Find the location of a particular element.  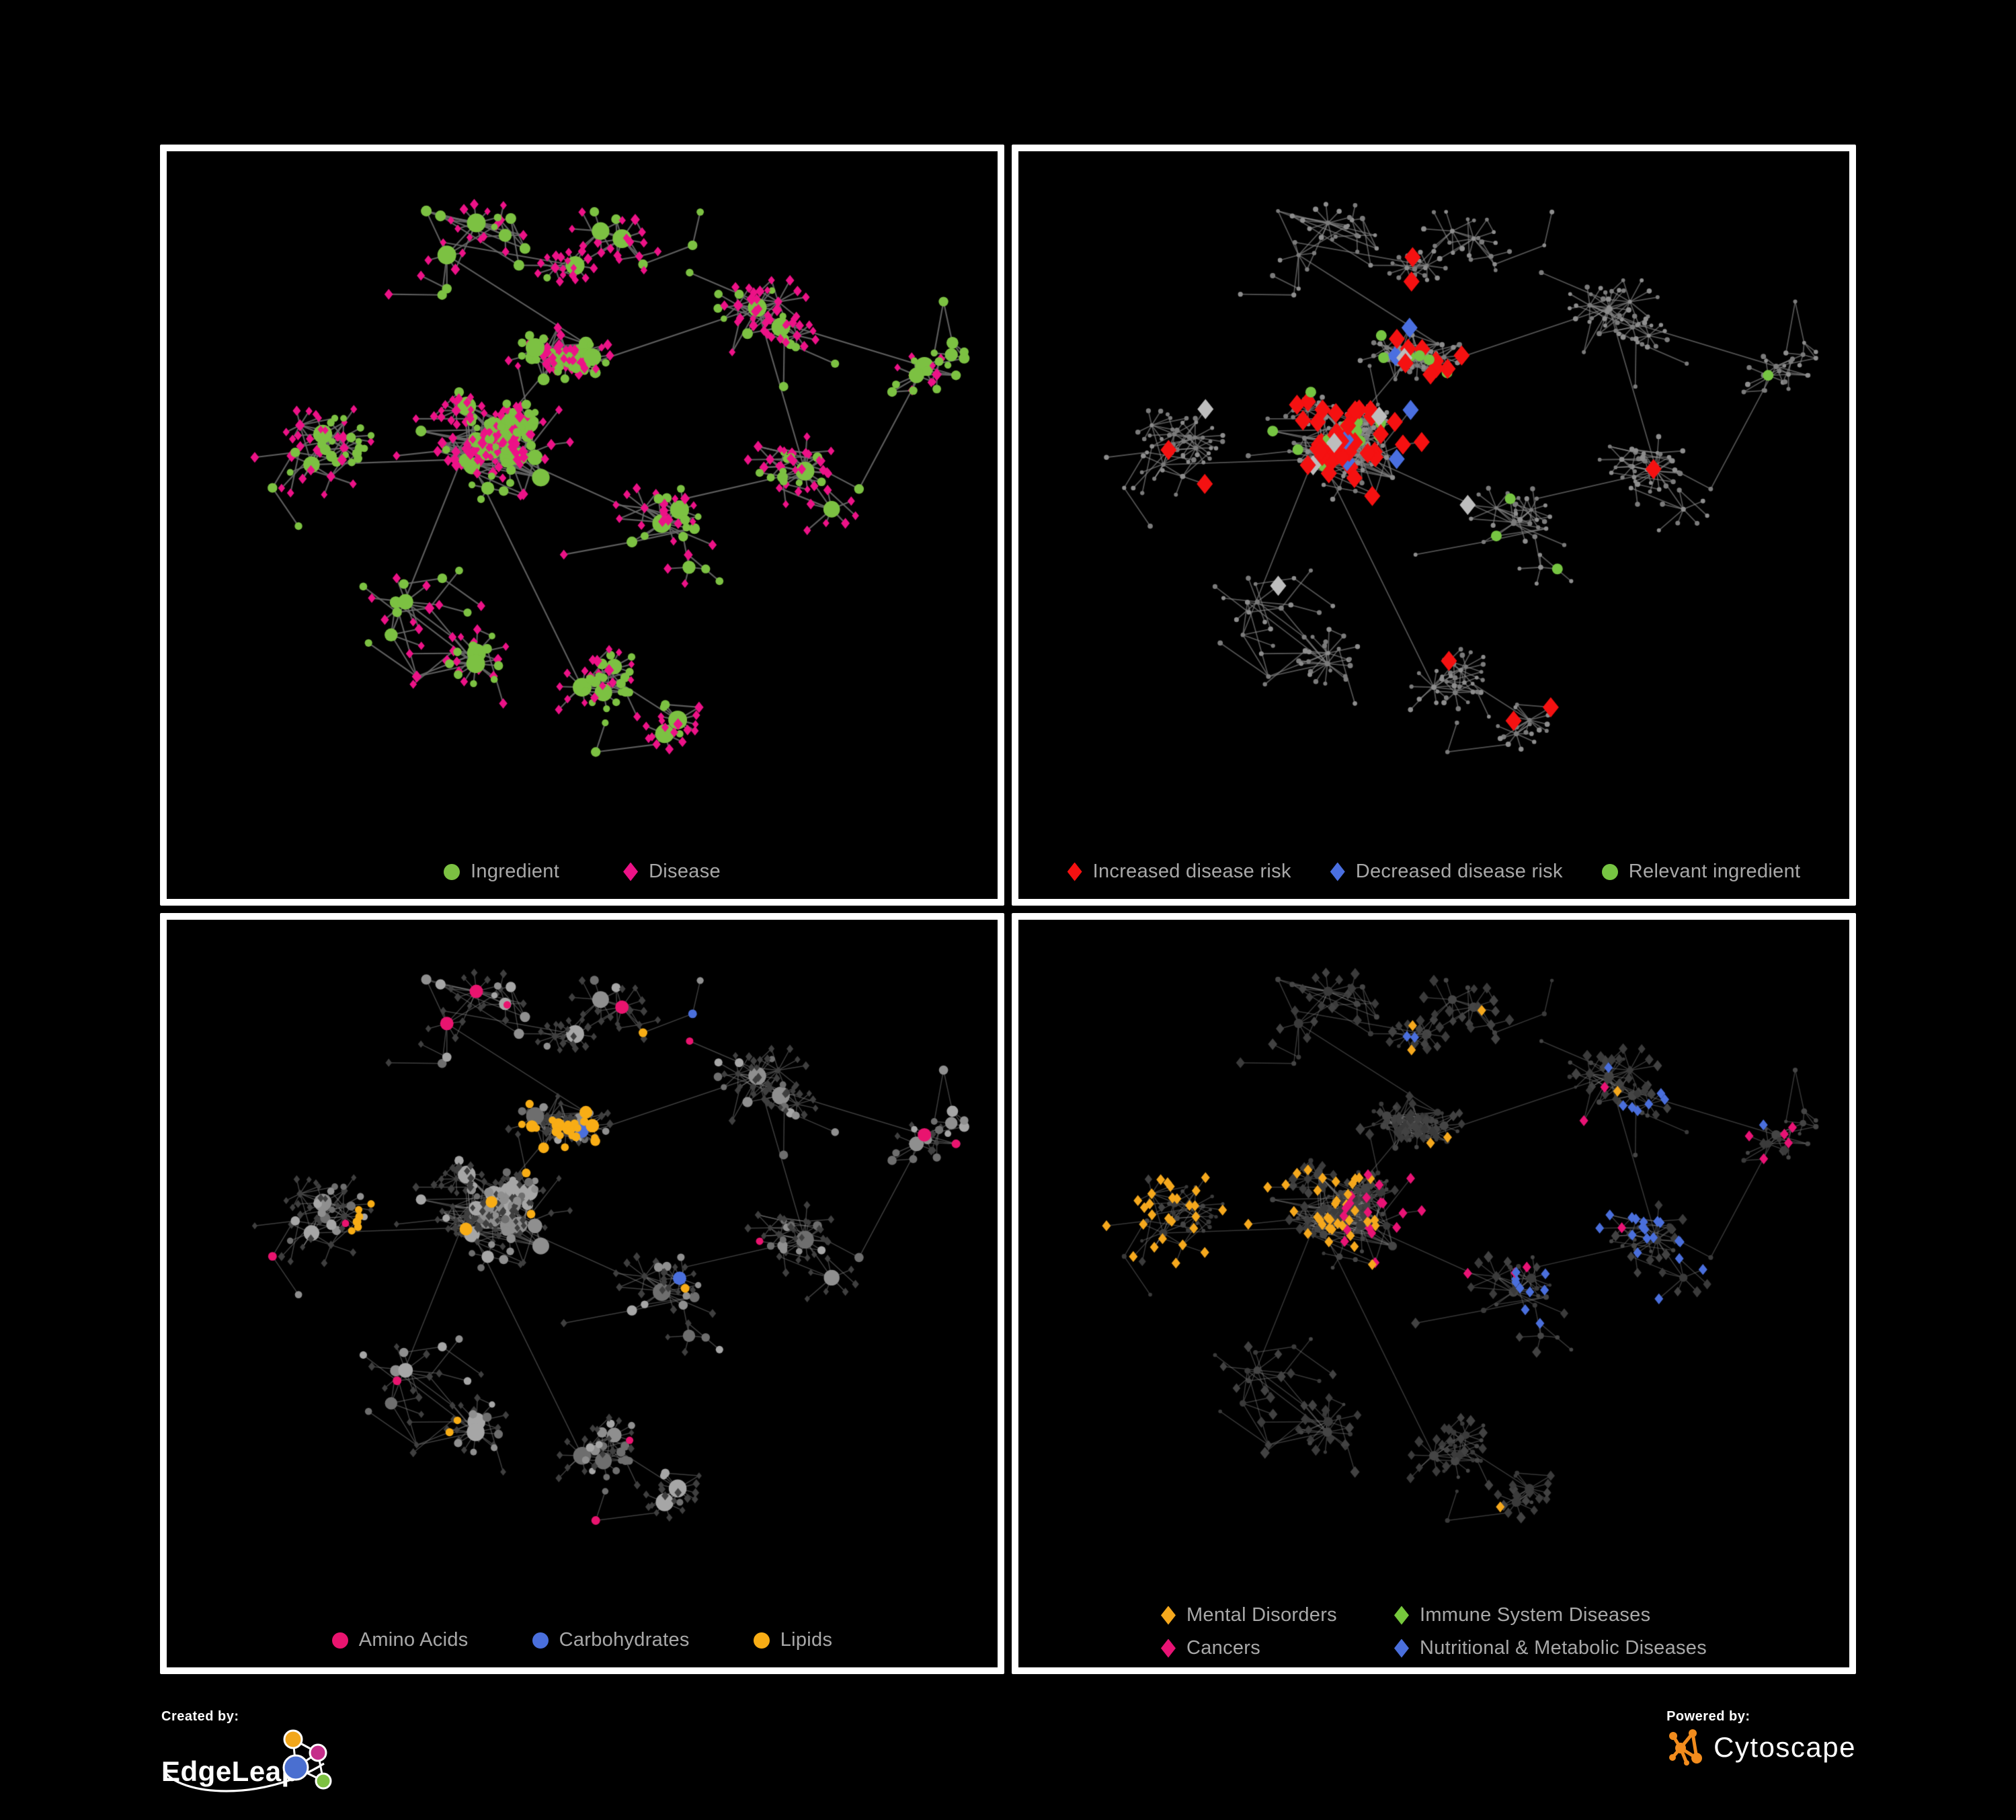

legend-item-cancers: Cancers is located at coordinates (1248, 1648).